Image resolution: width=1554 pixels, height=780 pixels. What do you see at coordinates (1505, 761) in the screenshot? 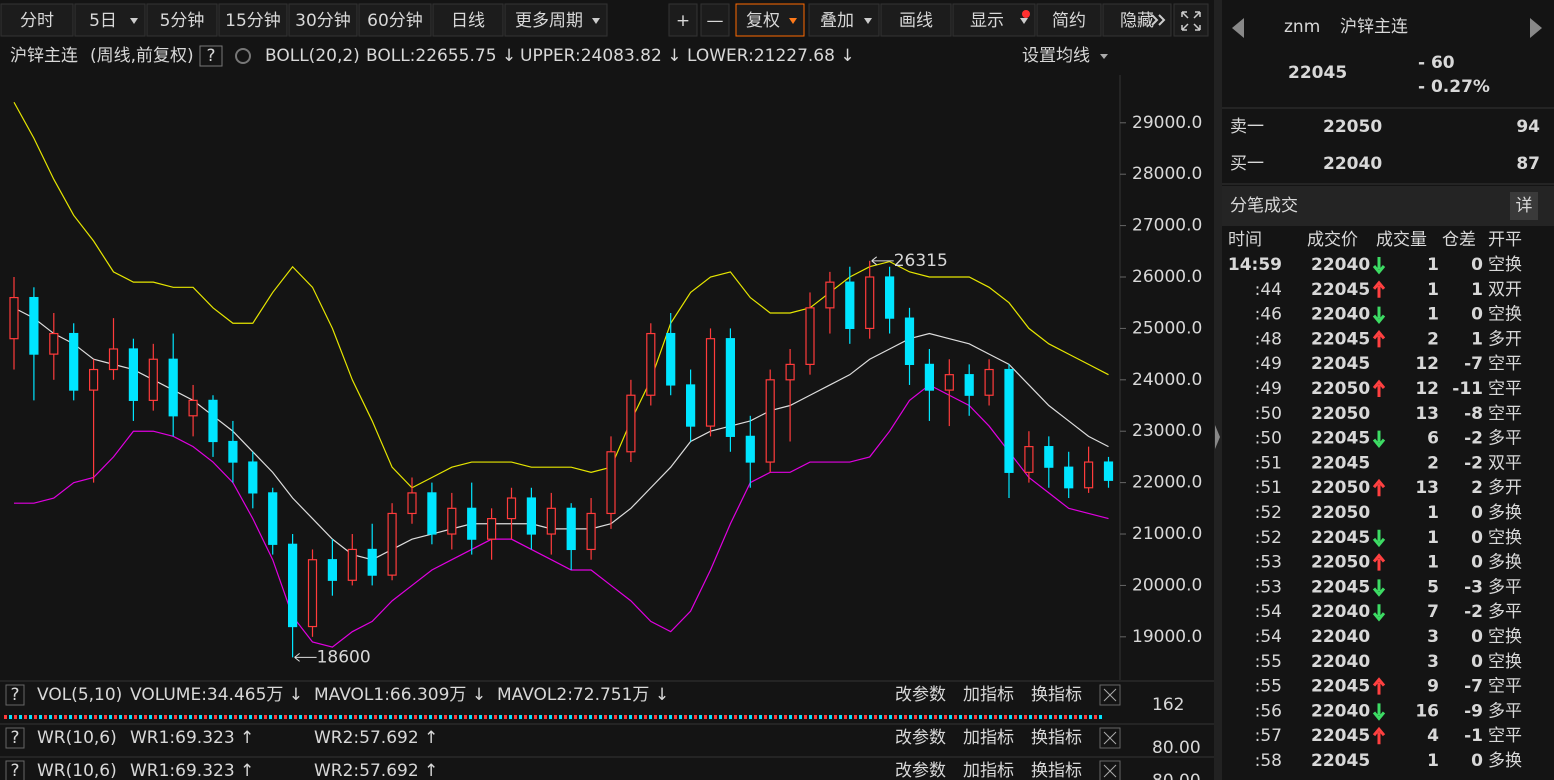
I see `trade-type: 多换` at bounding box center [1505, 761].